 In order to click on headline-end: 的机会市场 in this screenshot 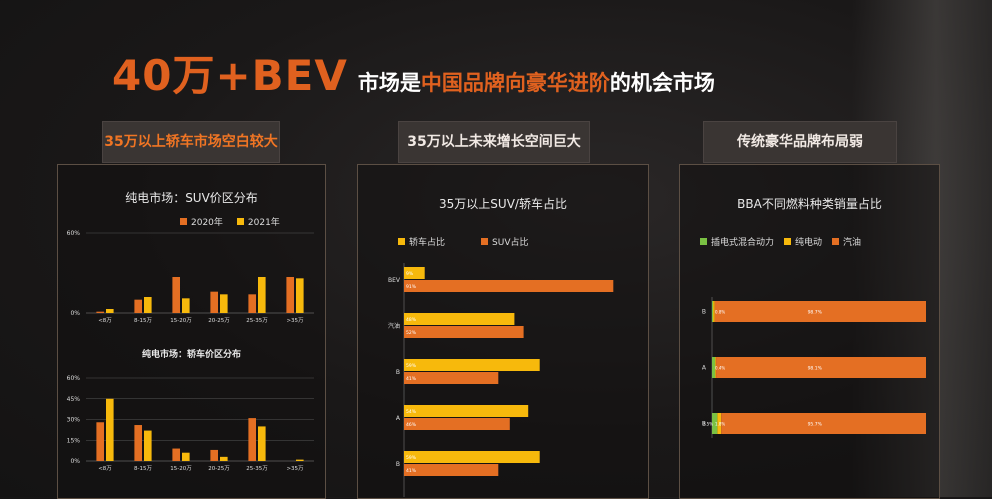, I will do `click(662, 83)`.